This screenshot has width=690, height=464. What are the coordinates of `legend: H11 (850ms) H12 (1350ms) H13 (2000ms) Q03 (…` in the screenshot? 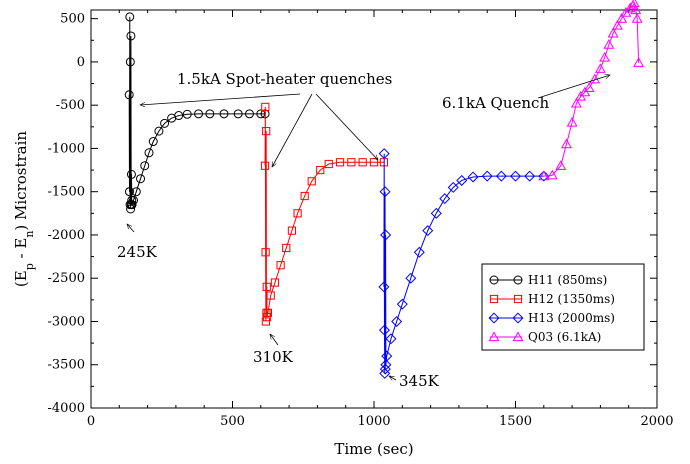 It's located at (563, 307).